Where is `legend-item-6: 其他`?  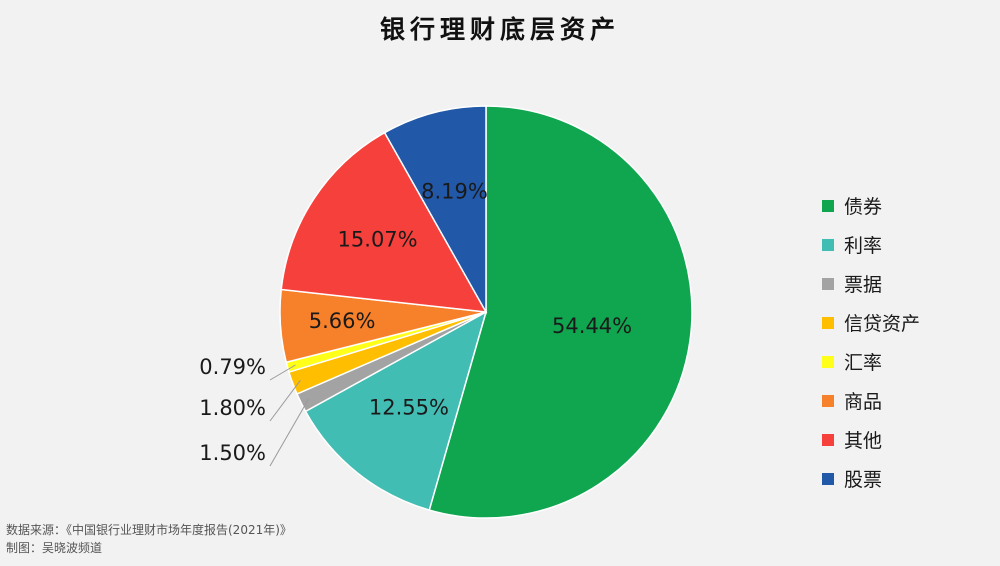 legend-item-6: 其他 is located at coordinates (907, 439).